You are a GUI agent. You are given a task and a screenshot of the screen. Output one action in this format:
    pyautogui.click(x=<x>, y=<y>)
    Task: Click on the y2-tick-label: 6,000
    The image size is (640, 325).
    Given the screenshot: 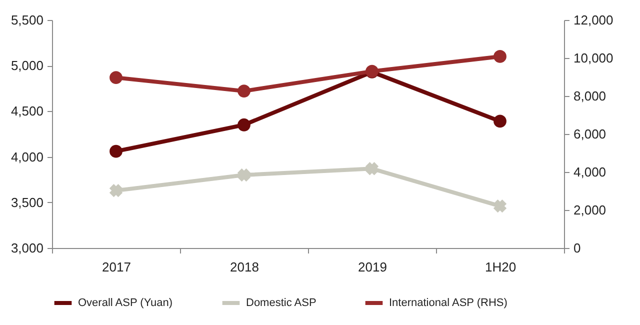 What is the action you would take?
    pyautogui.click(x=590, y=134)
    